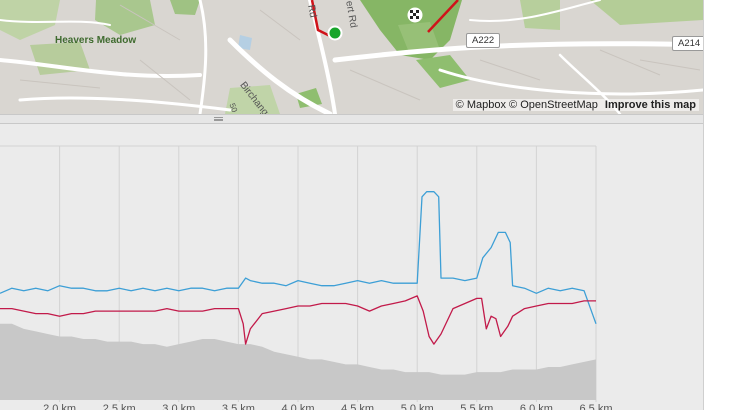 Image resolution: width=729 pixels, height=415 pixels. What do you see at coordinates (650, 105) in the screenshot?
I see `improve-map-link: Improve this map` at bounding box center [650, 105].